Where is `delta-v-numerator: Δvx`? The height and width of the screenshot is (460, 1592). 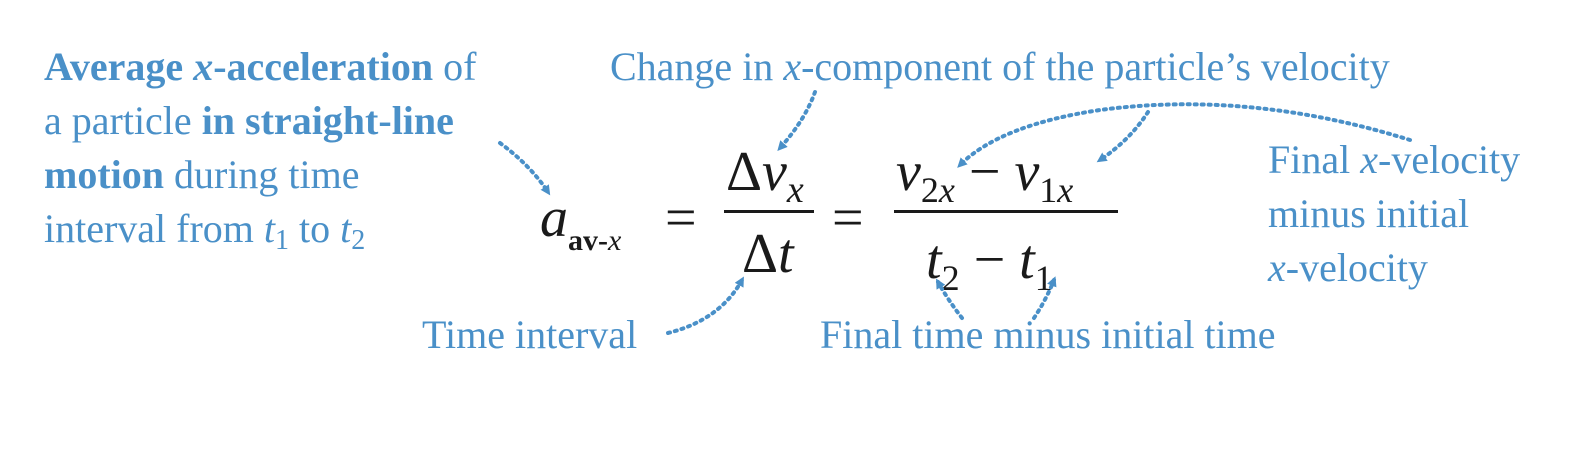 delta-v-numerator: Δvx is located at coordinates (765, 176).